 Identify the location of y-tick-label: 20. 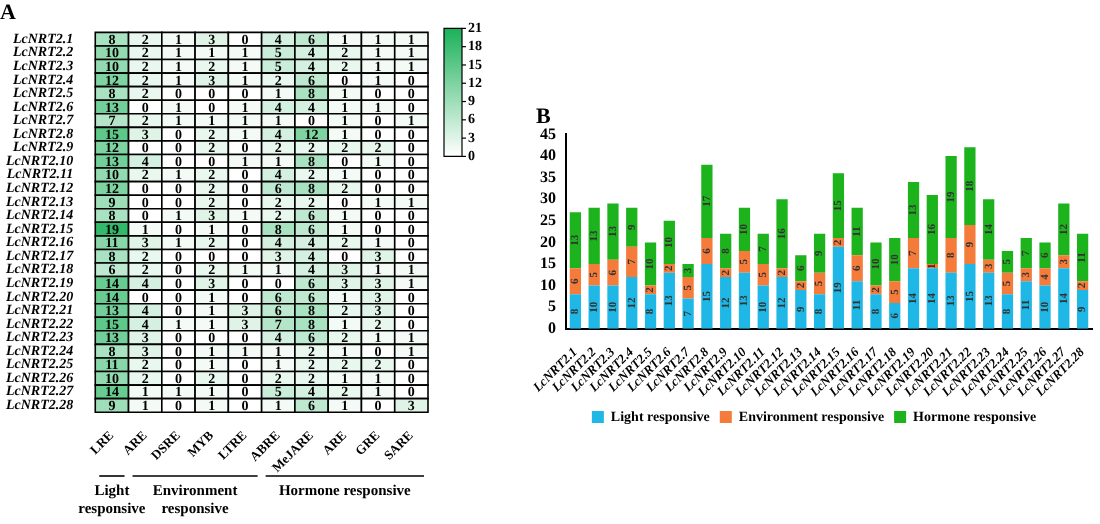
(548, 241).